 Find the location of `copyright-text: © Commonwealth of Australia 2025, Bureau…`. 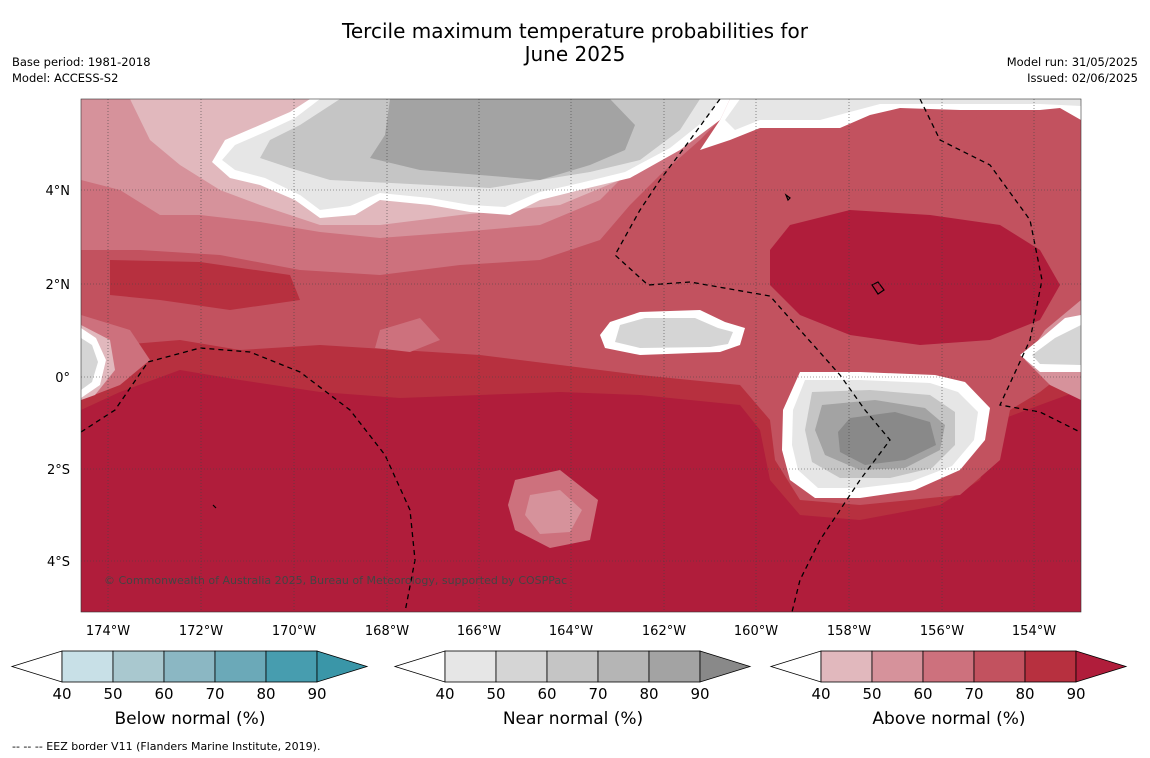

copyright-text: © Commonwealth of Australia 2025, Bureau… is located at coordinates (335, 580).